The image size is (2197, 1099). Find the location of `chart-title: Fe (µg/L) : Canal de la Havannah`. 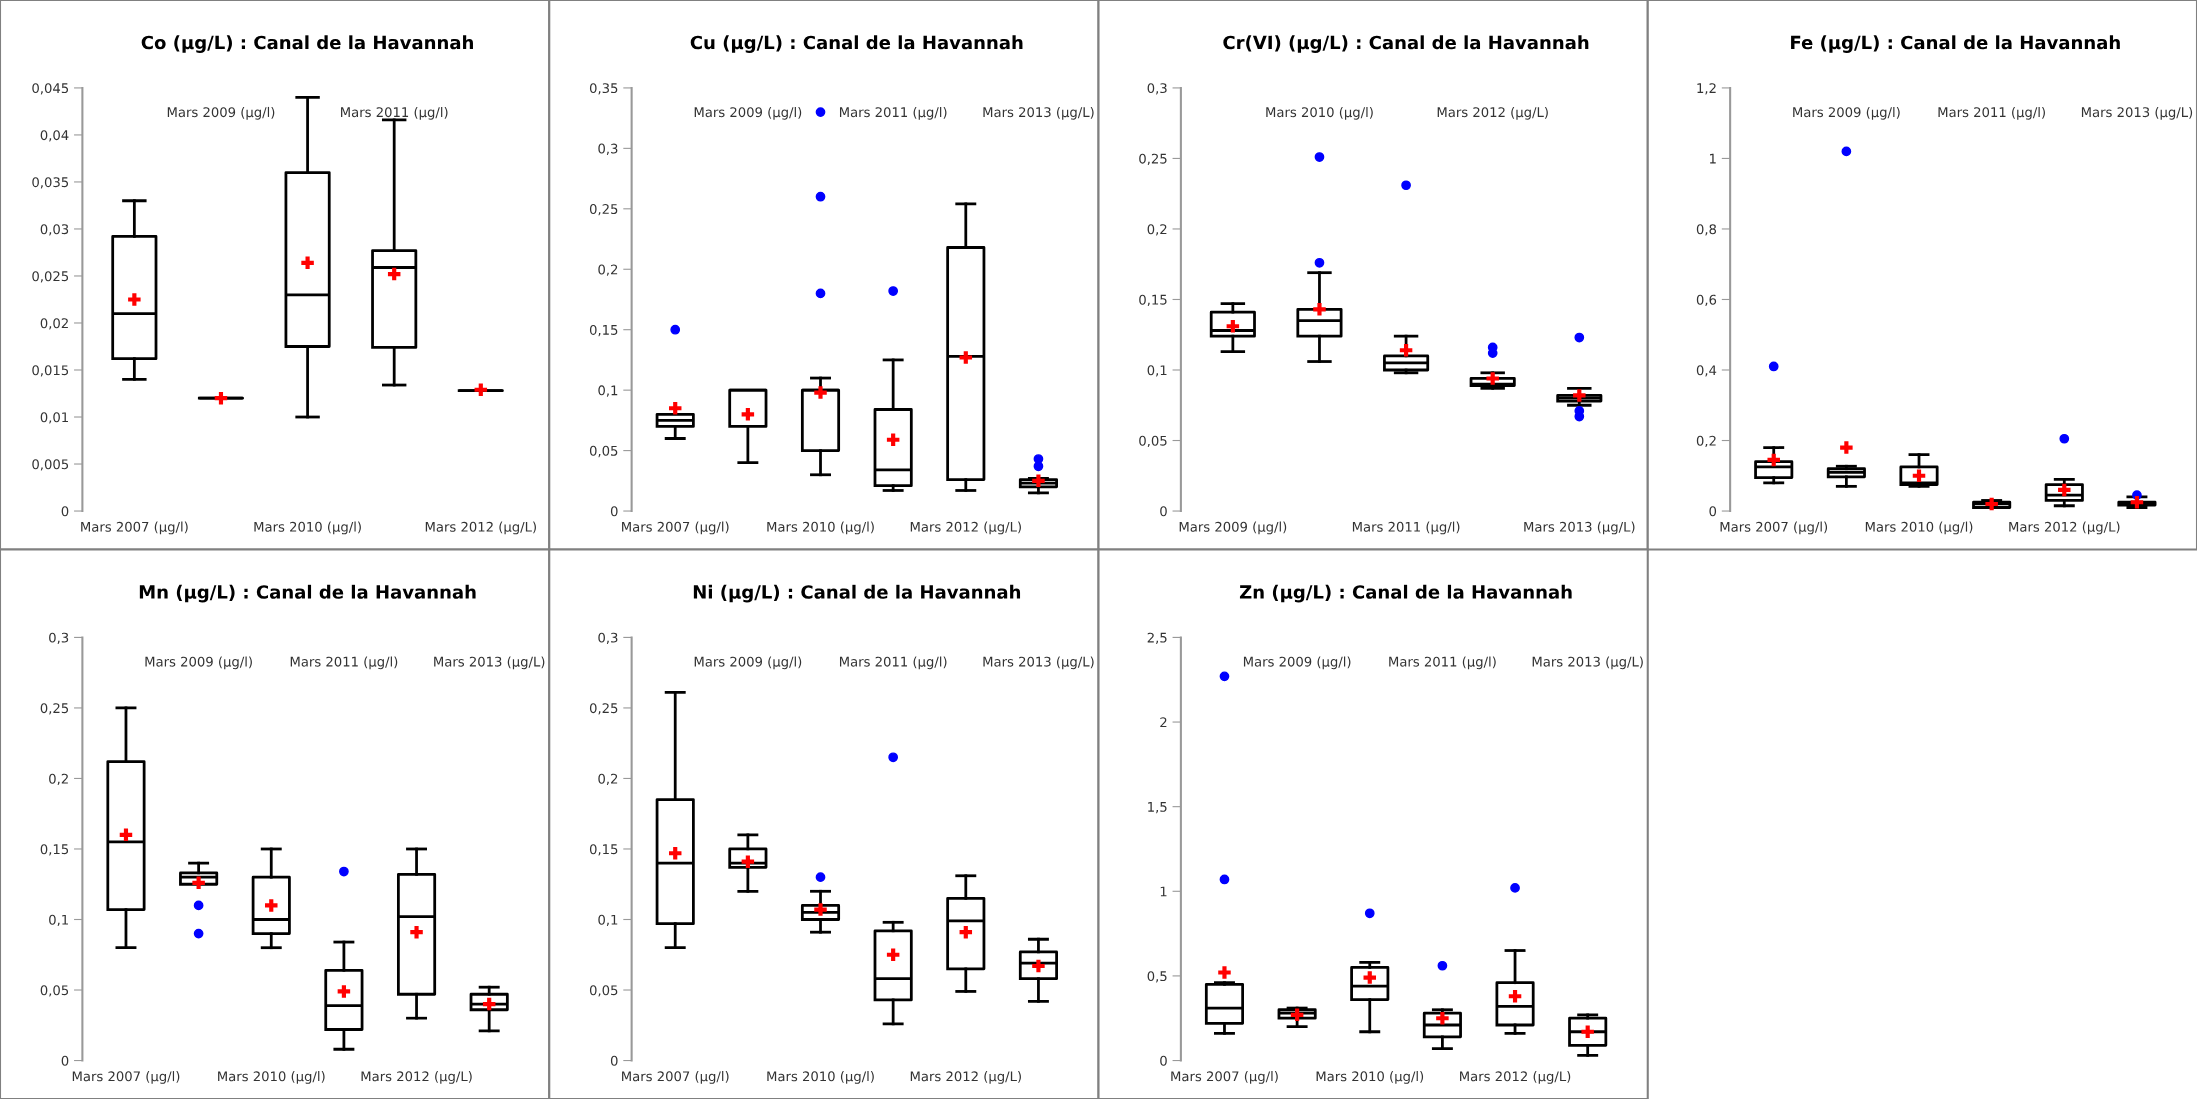

chart-title: Fe (µg/L) : Canal de la Havannah is located at coordinates (1955, 44).